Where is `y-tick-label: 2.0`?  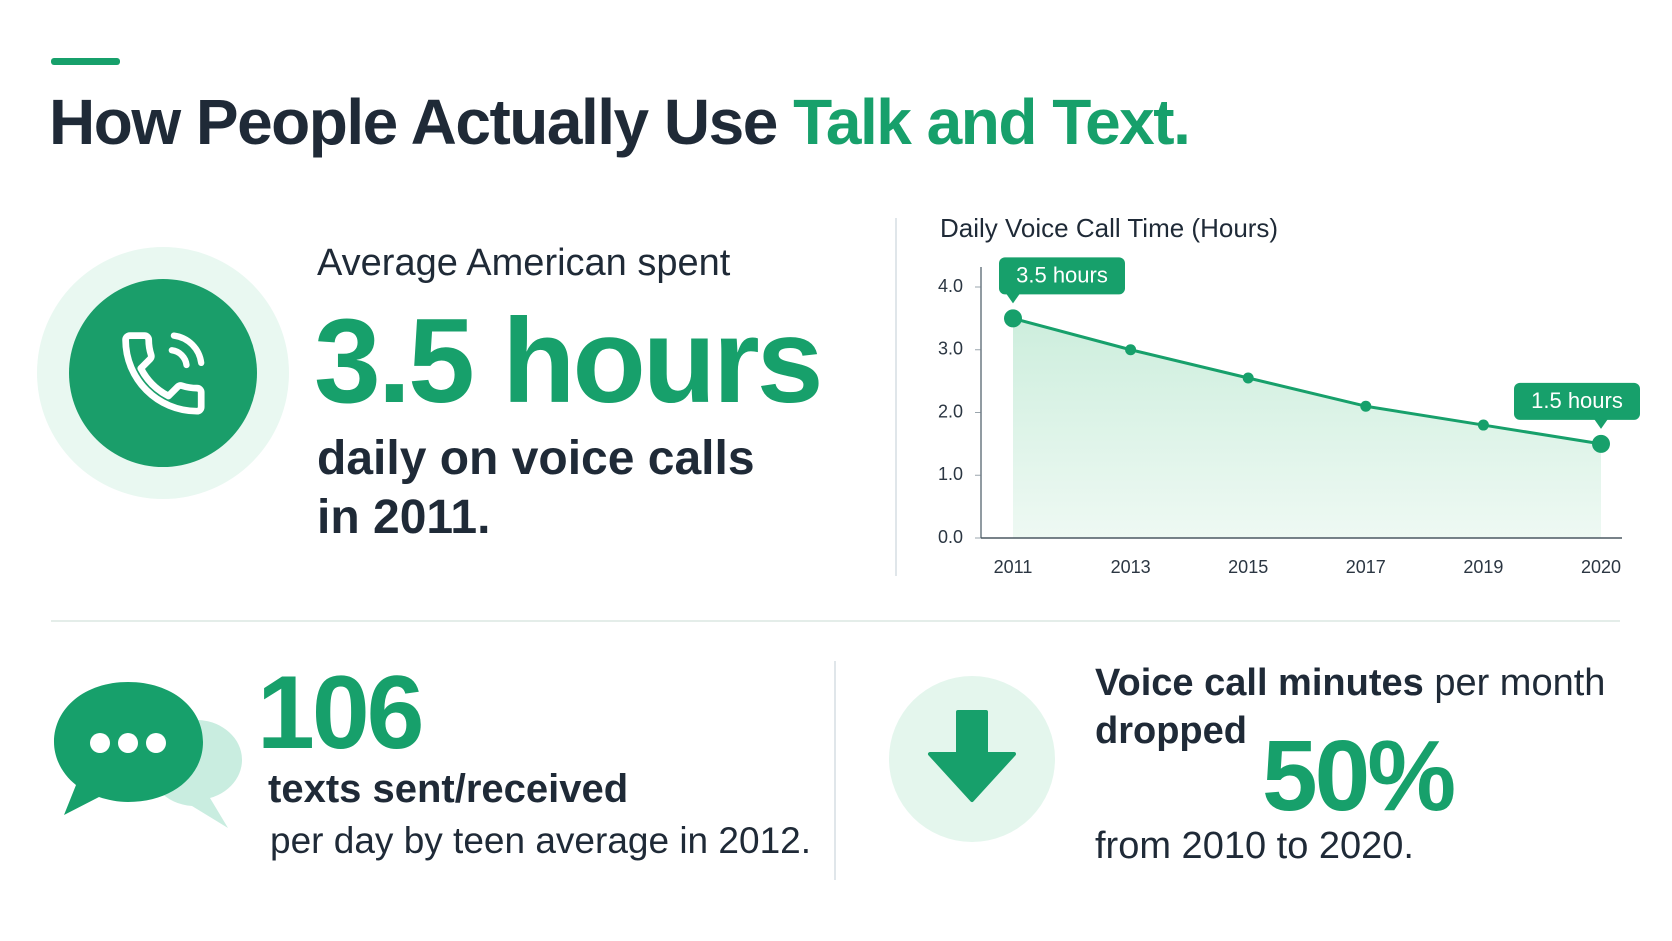
y-tick-label: 2.0 is located at coordinates (950, 411).